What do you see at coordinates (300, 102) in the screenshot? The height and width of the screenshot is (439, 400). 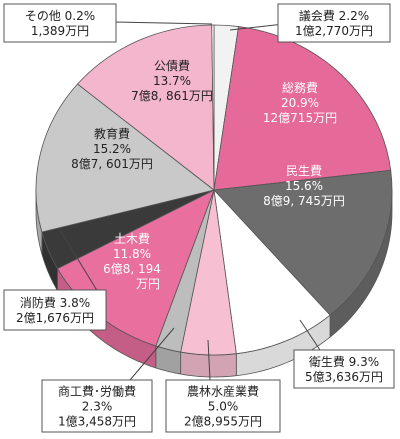 I see `label-1: 総務費 20.9% 12億715万円` at bounding box center [300, 102].